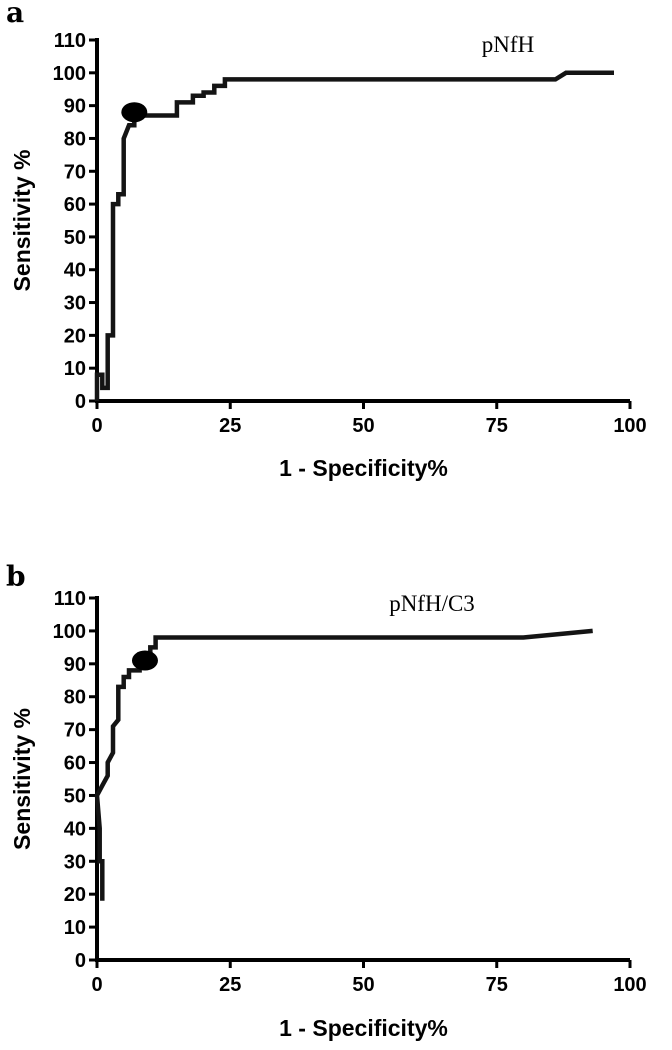 This screenshot has width=672, height=1050. What do you see at coordinates (16, 576) in the screenshot?
I see `panel-letter: b` at bounding box center [16, 576].